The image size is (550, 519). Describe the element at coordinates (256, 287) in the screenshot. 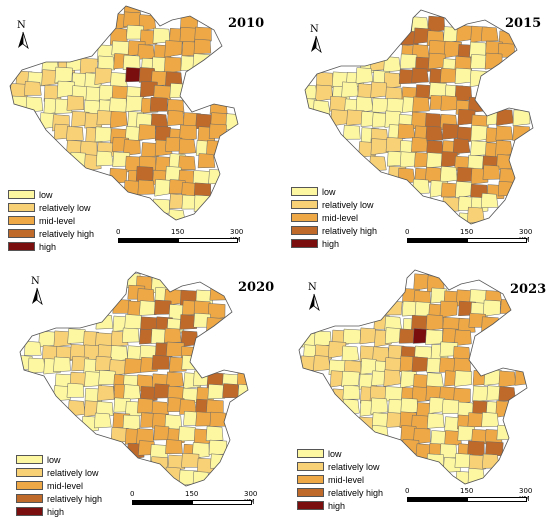

I see `year-label: 2020` at that location.